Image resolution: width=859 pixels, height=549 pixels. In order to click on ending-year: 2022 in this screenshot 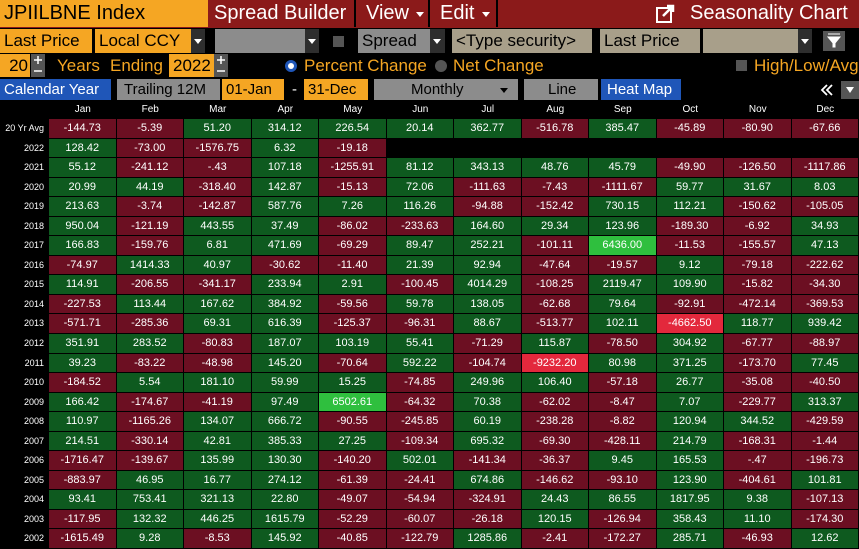, I will do `click(191, 65)`.